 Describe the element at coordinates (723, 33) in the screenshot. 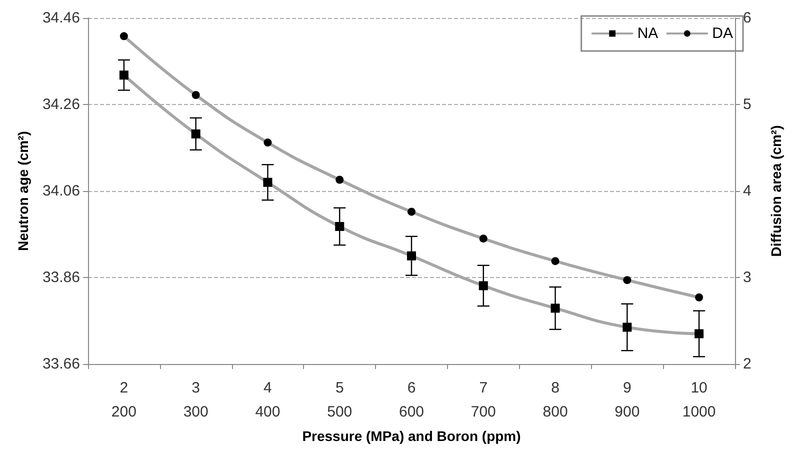

I see `legend-label: DA` at that location.